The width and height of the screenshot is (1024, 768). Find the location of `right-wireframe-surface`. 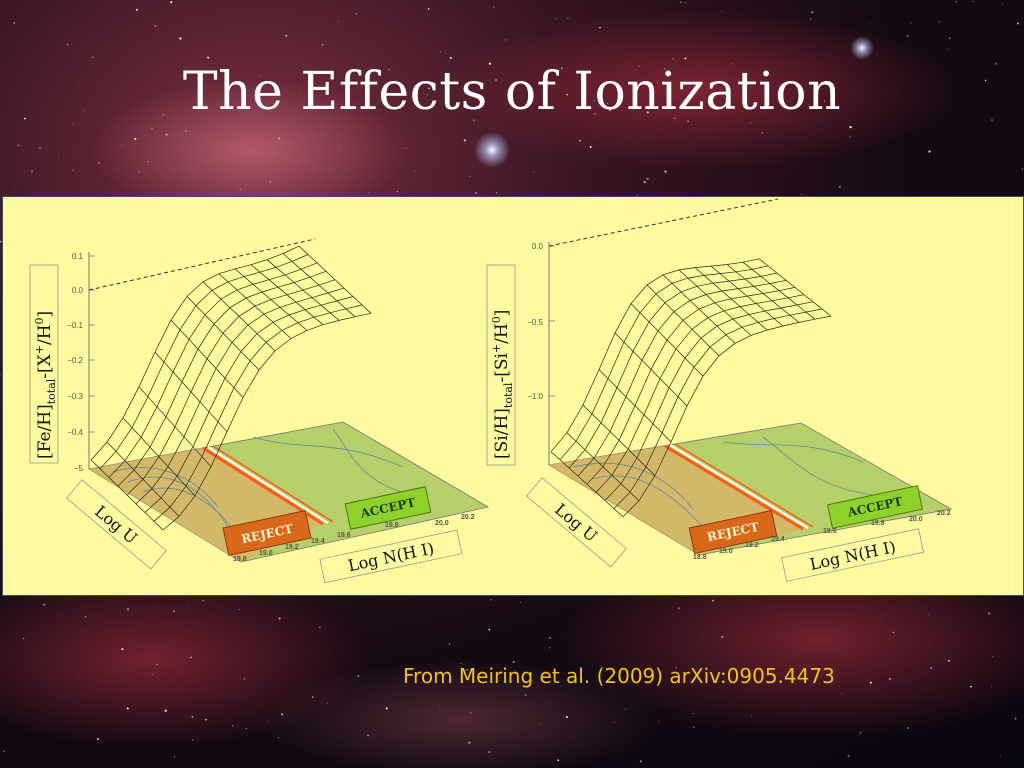

right-wireframe-surface is located at coordinates (691, 387).